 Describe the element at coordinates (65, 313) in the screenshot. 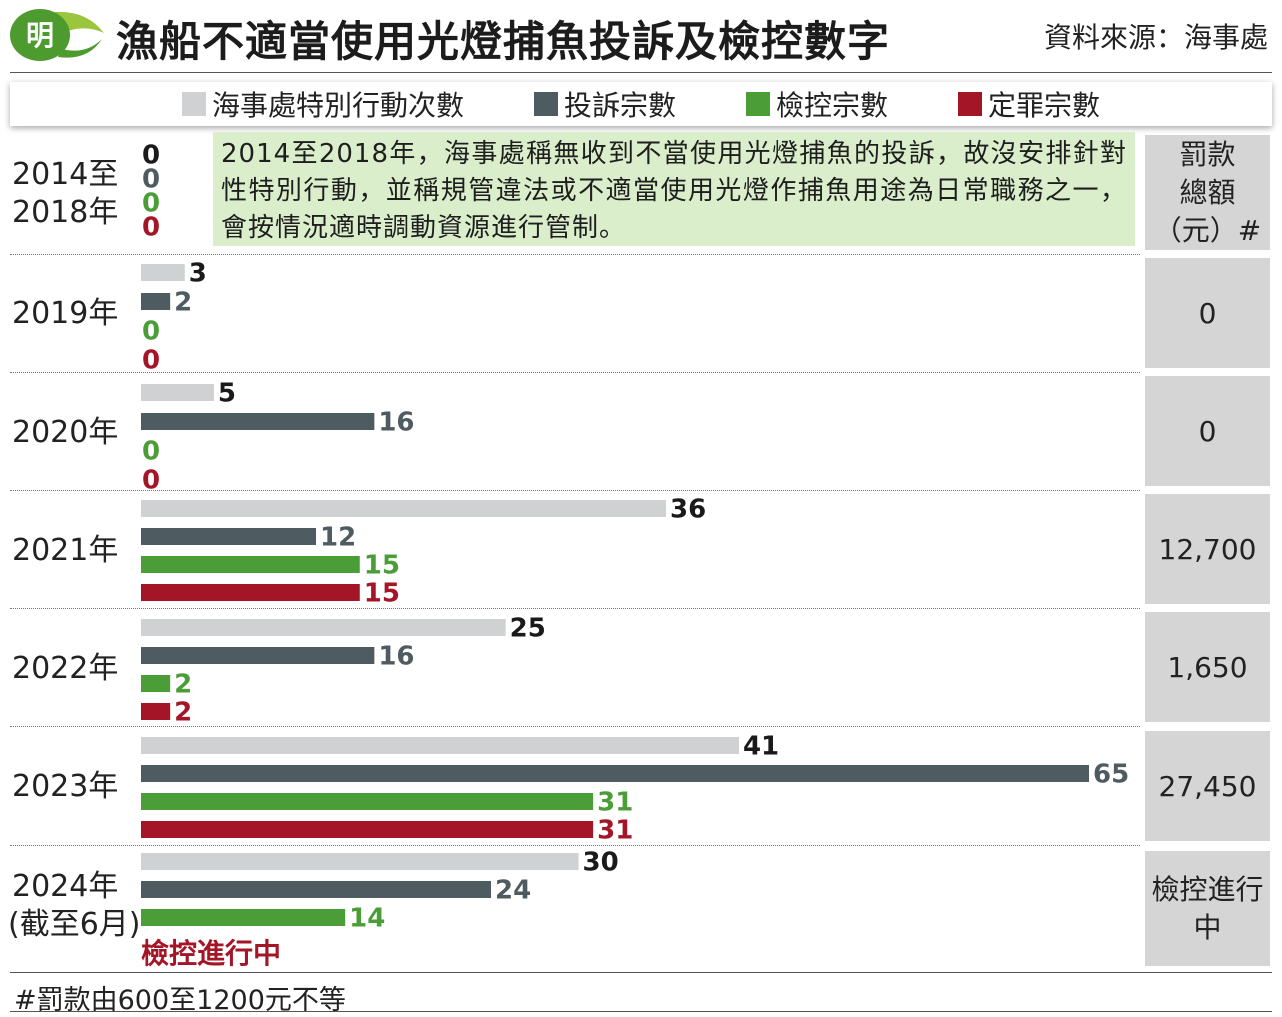

I see `year-label-2019: 2019年` at that location.